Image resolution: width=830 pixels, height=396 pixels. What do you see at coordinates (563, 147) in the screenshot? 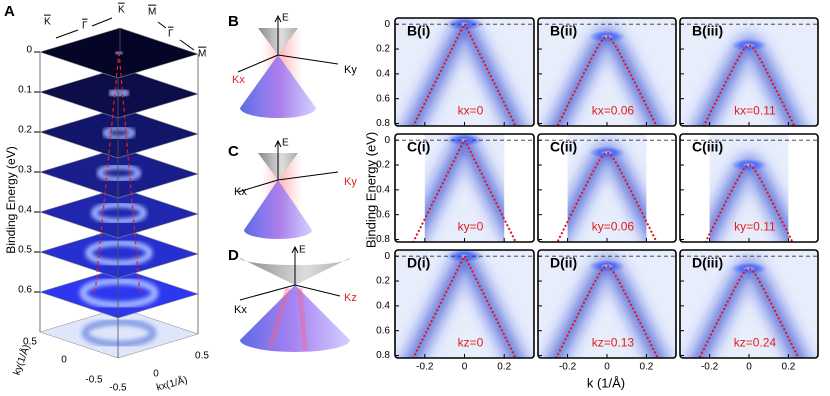
I see `panel-label: C(ii)` at bounding box center [563, 147].